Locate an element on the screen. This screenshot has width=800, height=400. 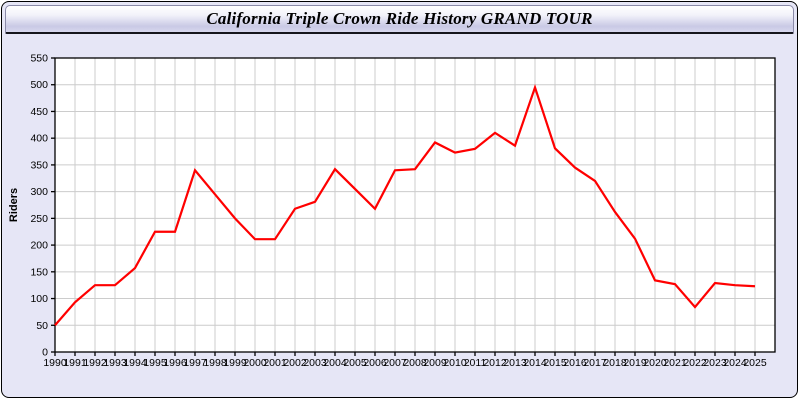
x-axis-tick-label: 2002 is located at coordinates (295, 363).